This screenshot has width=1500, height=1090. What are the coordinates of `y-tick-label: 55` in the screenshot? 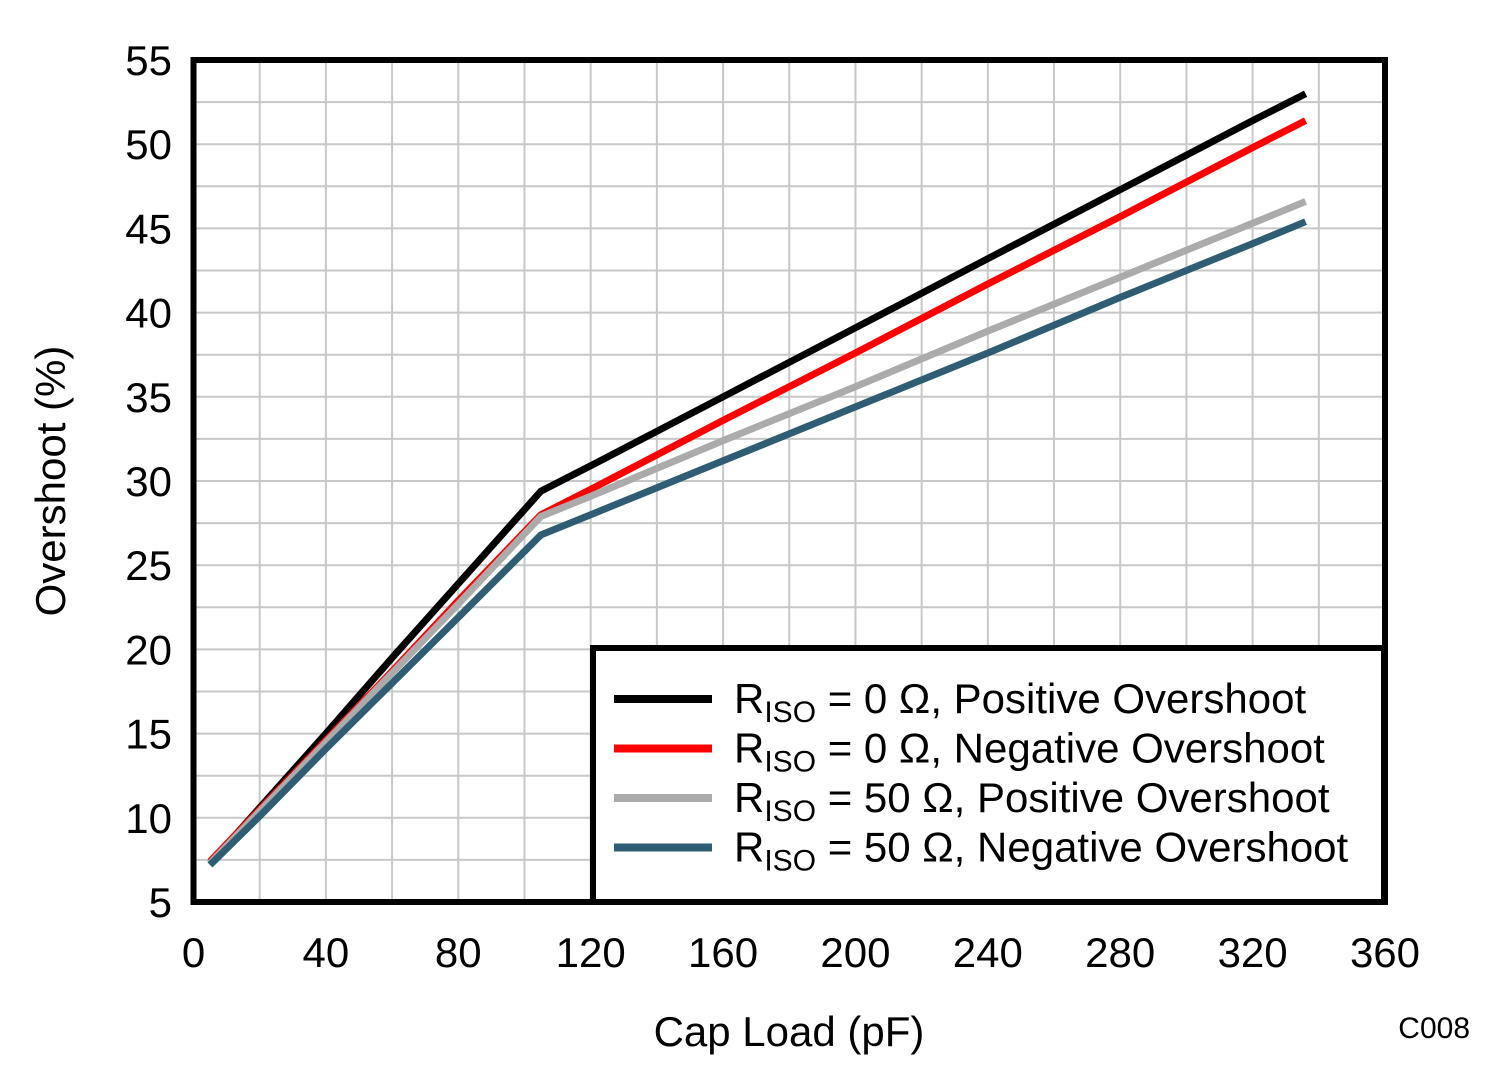 It's located at (148, 60).